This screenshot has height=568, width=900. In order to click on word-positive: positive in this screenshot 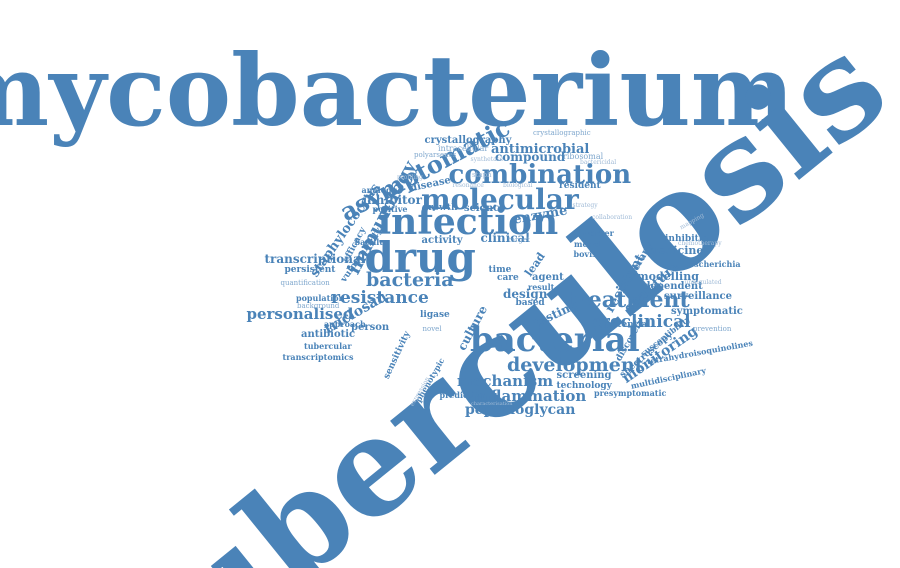, I will do `click(390, 209)`.